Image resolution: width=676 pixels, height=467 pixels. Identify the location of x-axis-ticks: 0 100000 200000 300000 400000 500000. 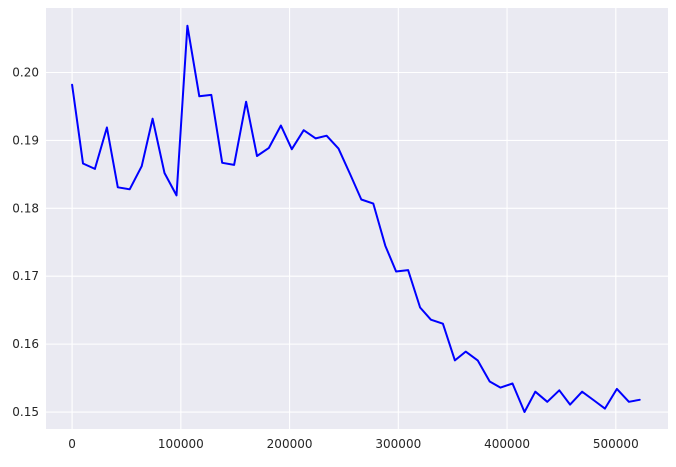
(353, 444).